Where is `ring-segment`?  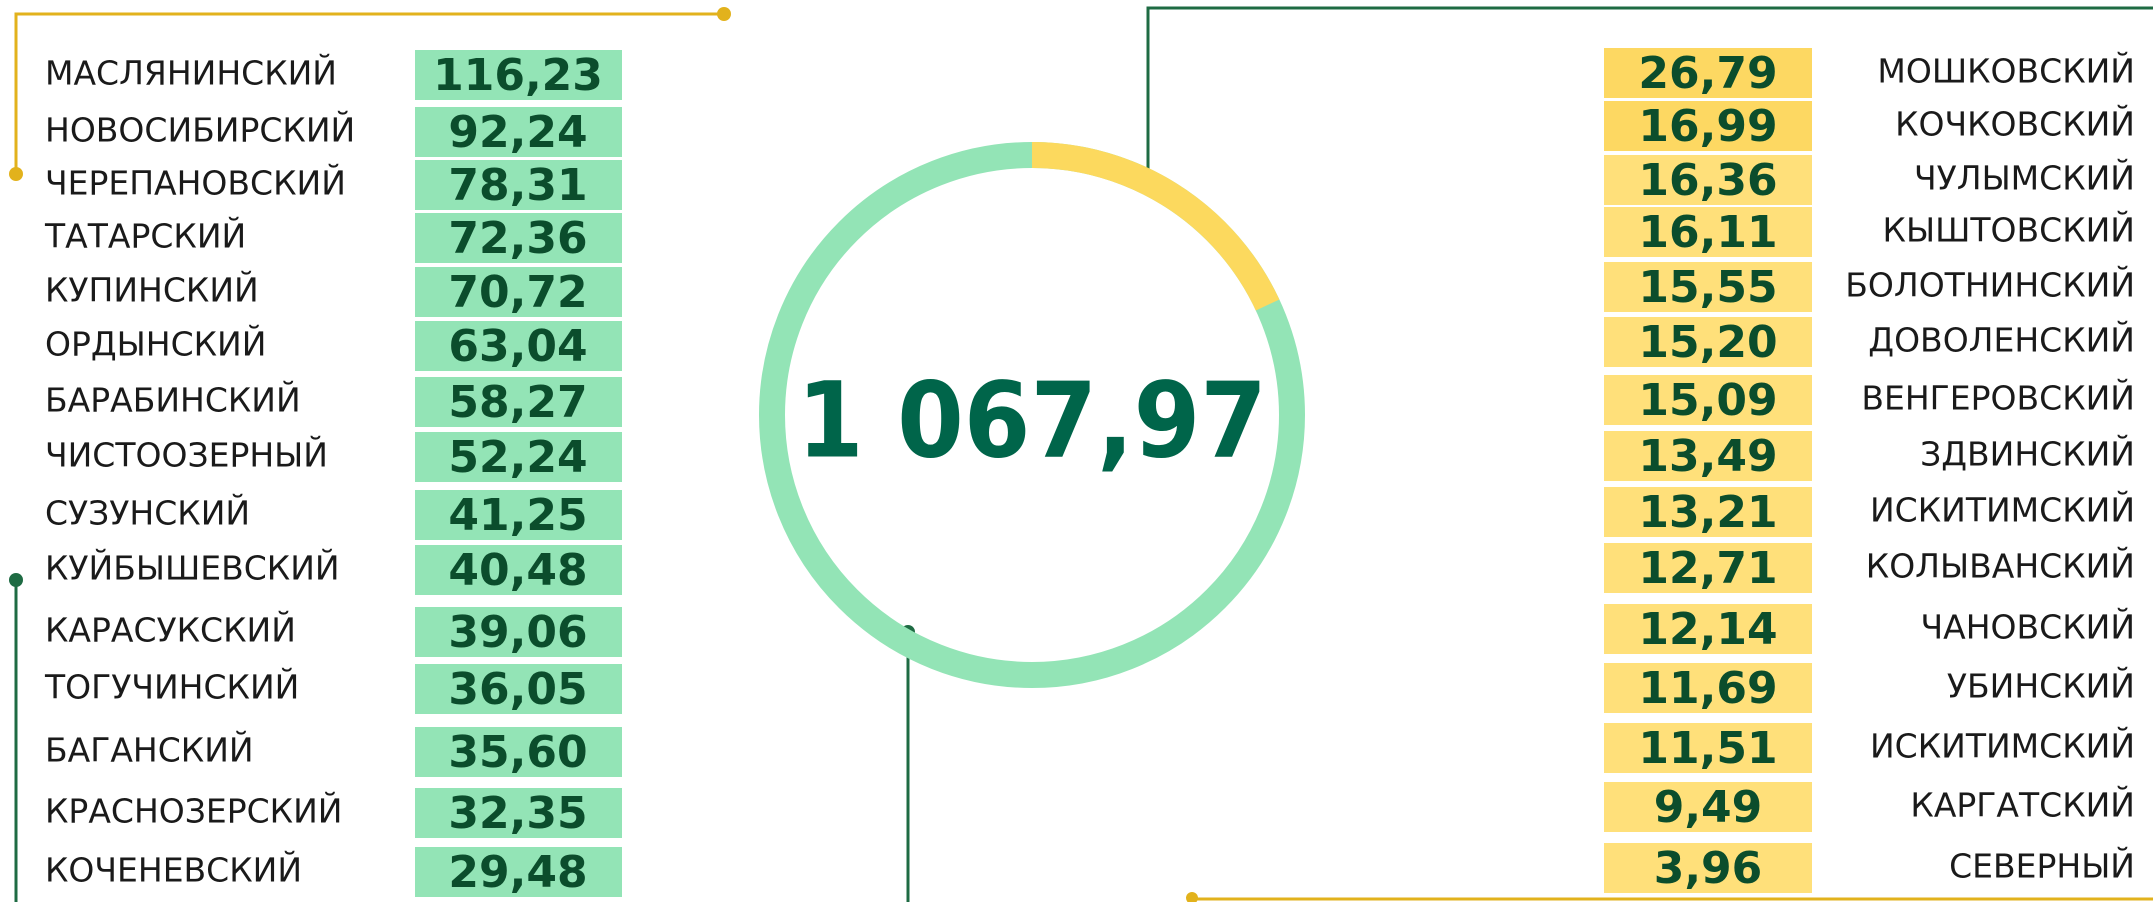 ring-segment is located at coordinates (1155, 226).